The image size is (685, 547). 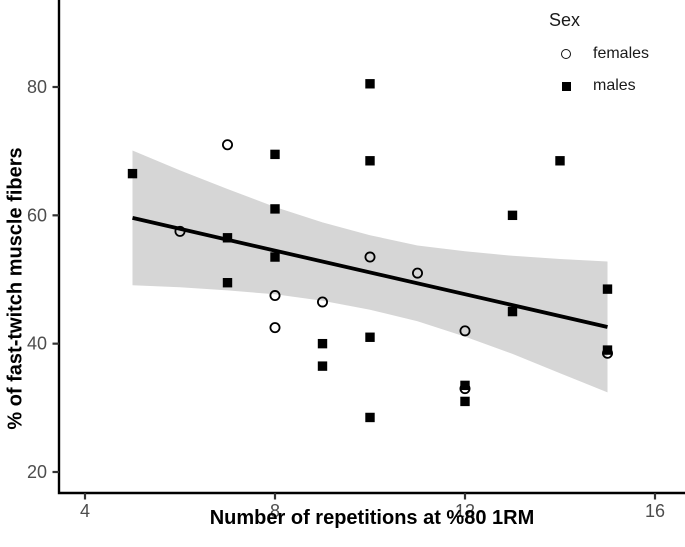 What do you see at coordinates (15, 288) in the screenshot?
I see `y-axis-title: % of fast-twitch muscle fibers` at bounding box center [15, 288].